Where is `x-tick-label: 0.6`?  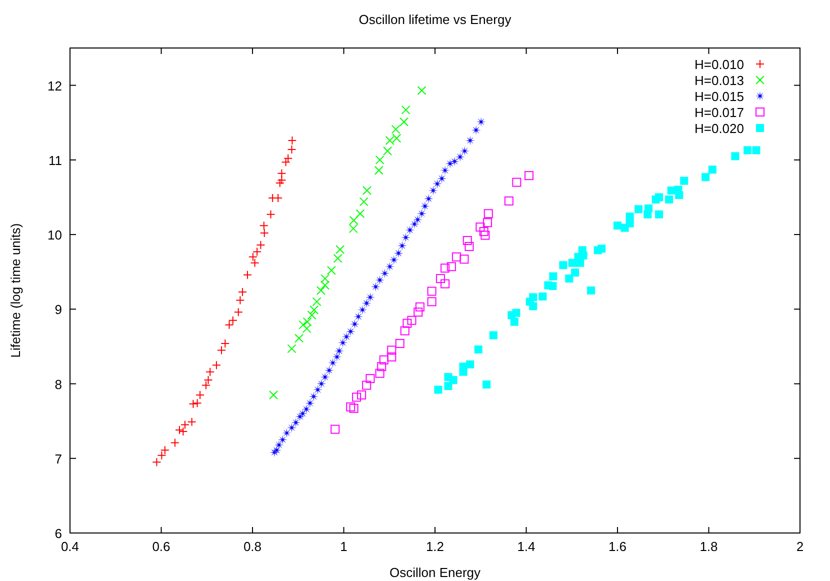 x-tick-label: 0.6 is located at coordinates (161, 546).